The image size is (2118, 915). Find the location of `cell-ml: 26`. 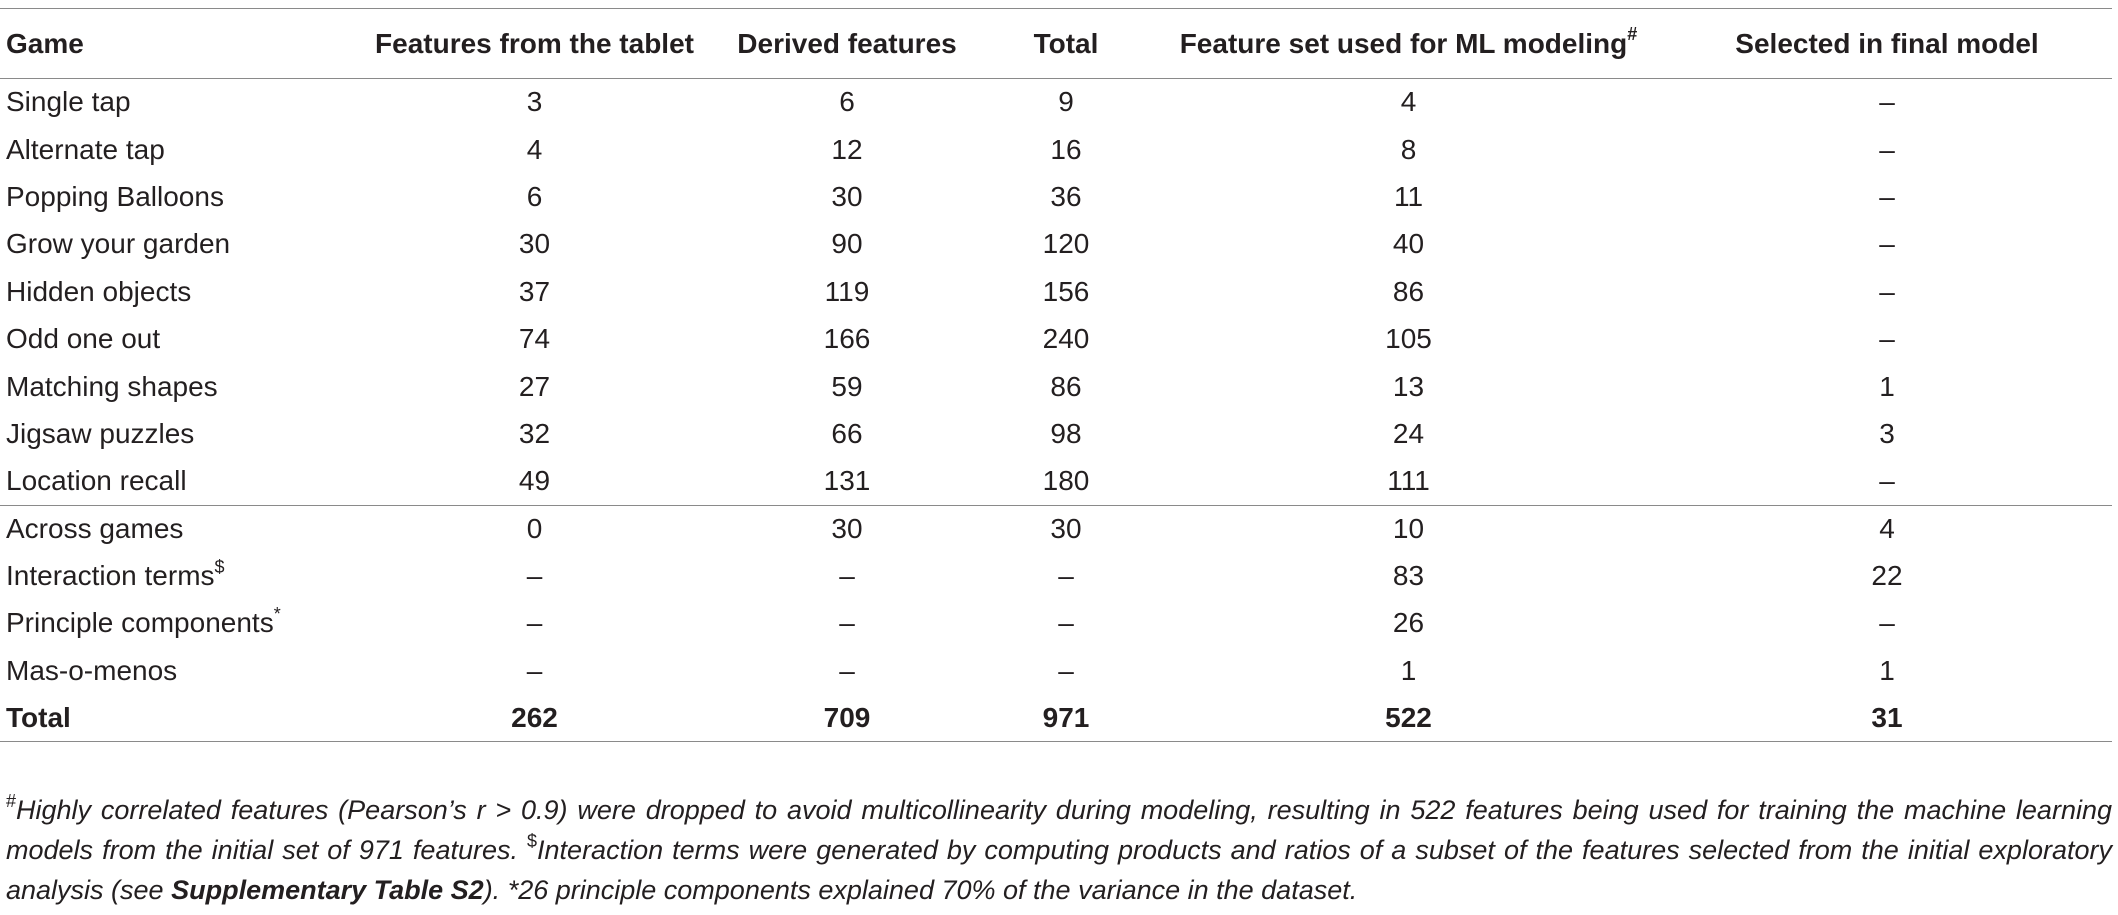

cell-ml: 26 is located at coordinates (1408, 623).